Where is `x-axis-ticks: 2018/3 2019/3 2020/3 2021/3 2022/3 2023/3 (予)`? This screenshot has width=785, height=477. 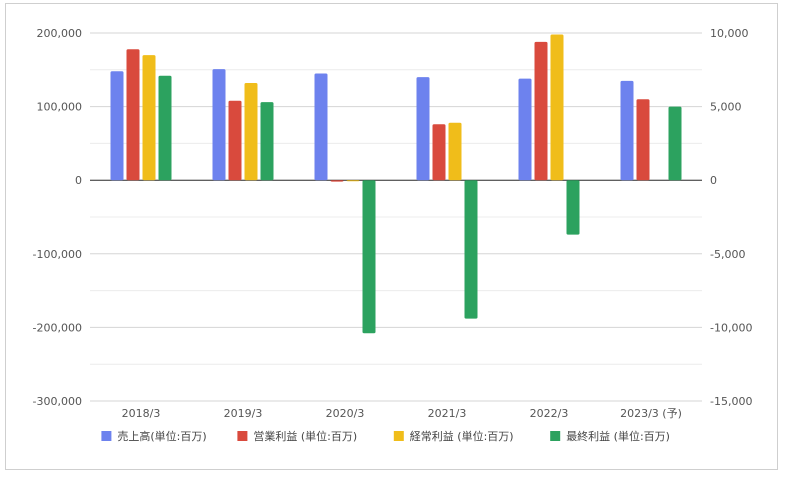
x-axis-ticks: 2018/3 2019/3 2020/3 2021/3 2022/3 2023/3 (予) is located at coordinates (402, 413).